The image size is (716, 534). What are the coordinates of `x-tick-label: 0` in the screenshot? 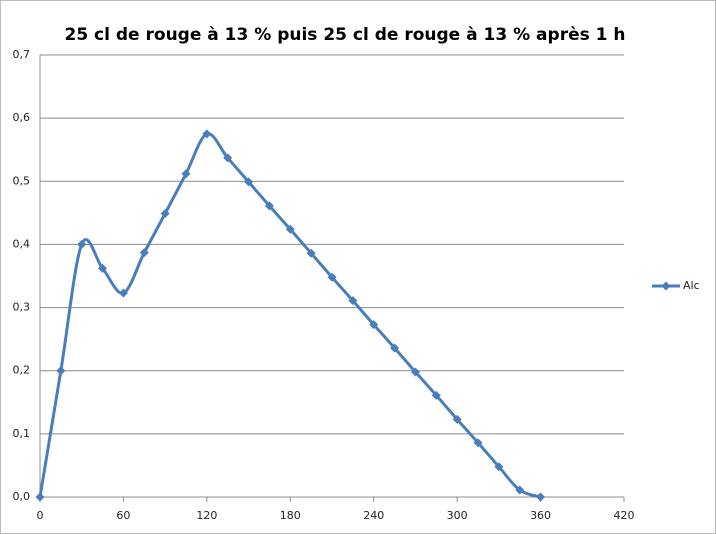 It's located at (40, 515).